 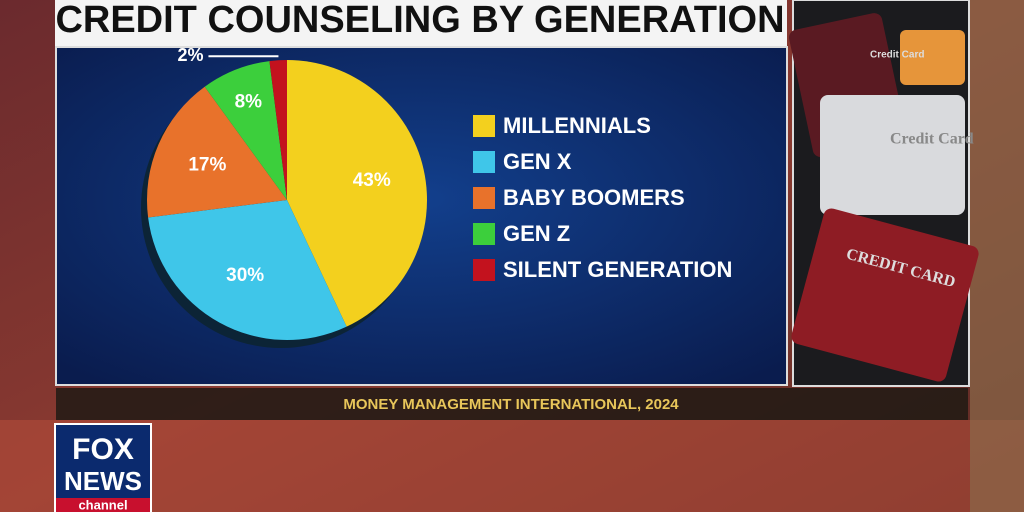 I want to click on logo-text: FOX, so click(x=103, y=449).